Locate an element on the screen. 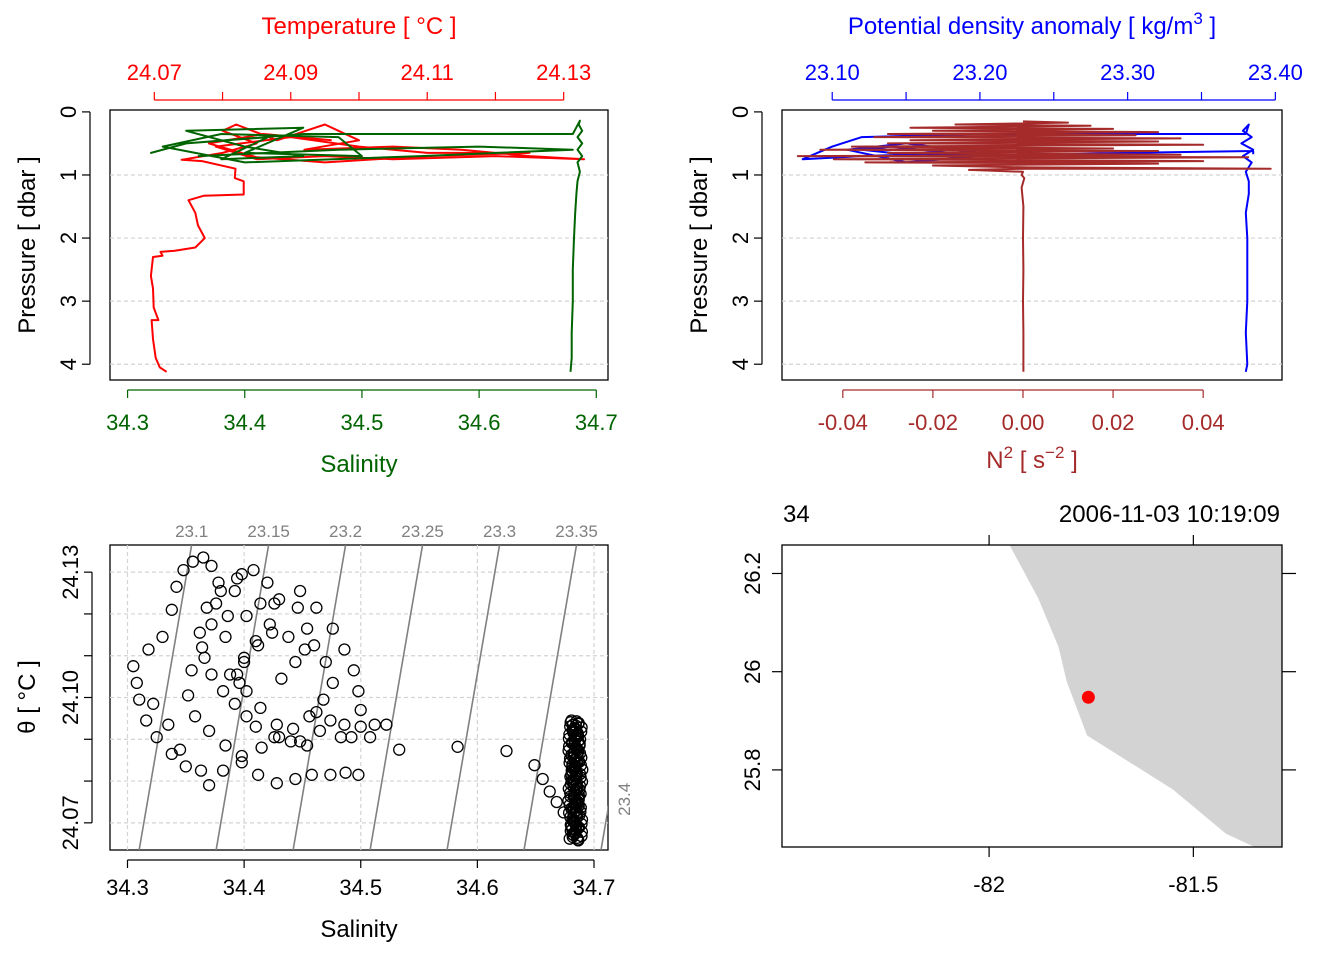  density-tick-label: 23.20 is located at coordinates (979, 72).